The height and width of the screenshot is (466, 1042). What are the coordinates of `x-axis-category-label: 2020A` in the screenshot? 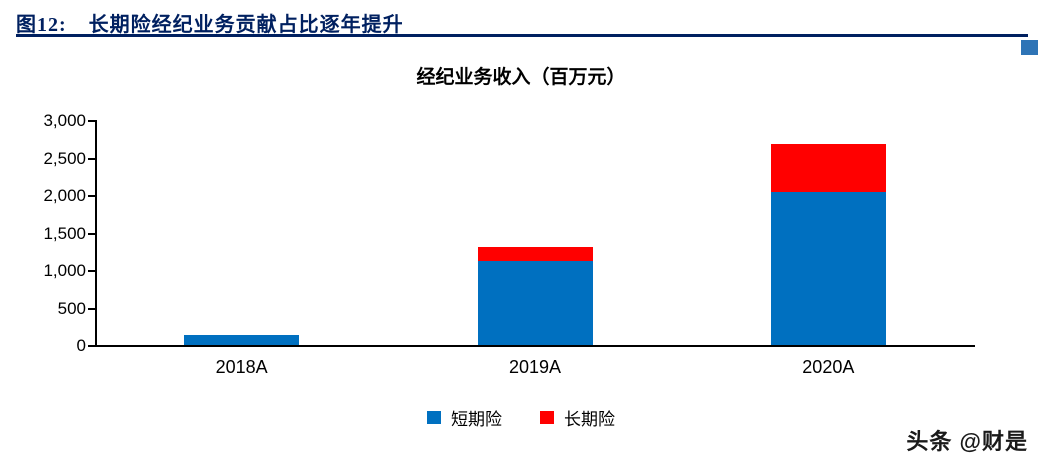 It's located at (828, 367).